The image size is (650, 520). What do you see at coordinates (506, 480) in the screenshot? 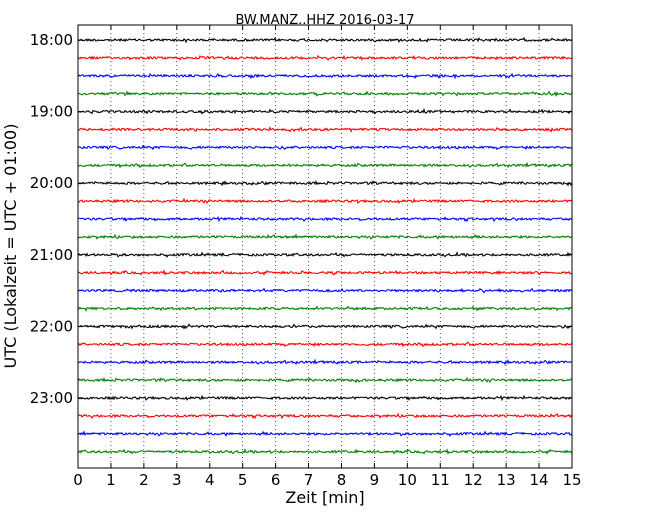
I see `x-tick-label: 13` at bounding box center [506, 480].